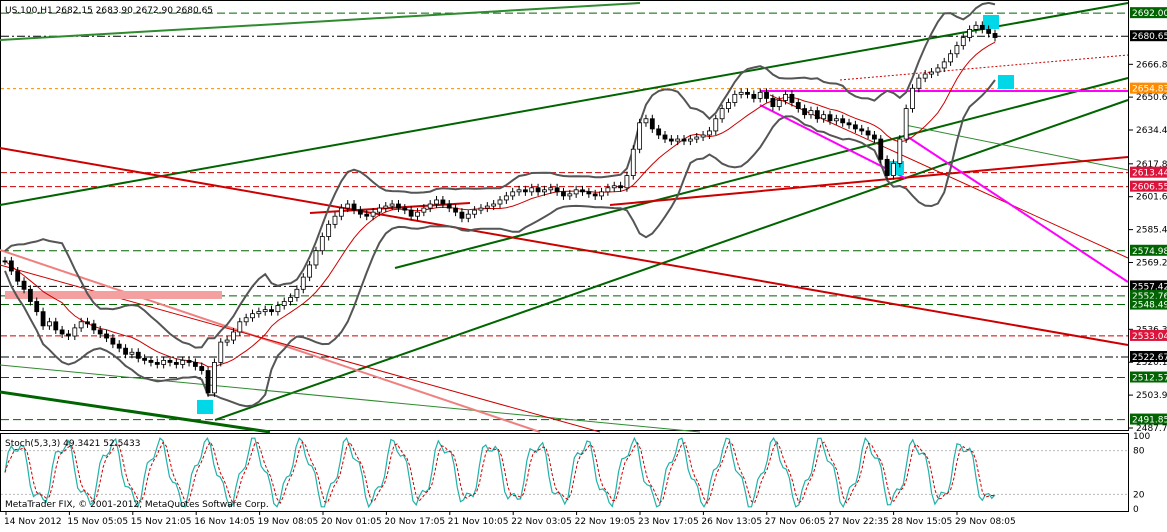 This screenshot has height=532, width=1167. I want to click on price-tick-label: 2520.10, so click(1151, 363).